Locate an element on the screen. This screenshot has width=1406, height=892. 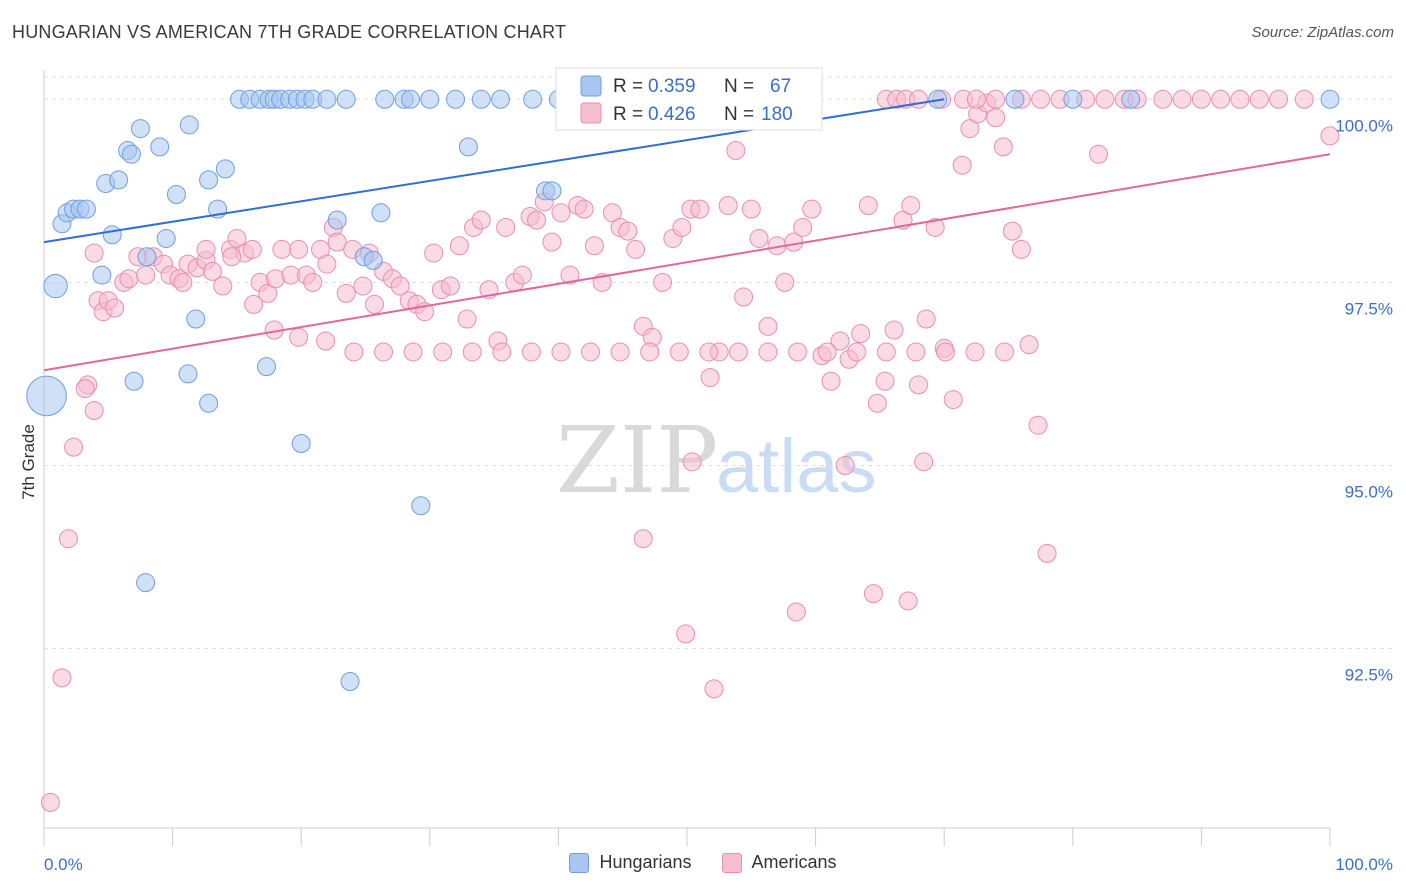
watermark: ZIP atlas is located at coordinates (716, 460).